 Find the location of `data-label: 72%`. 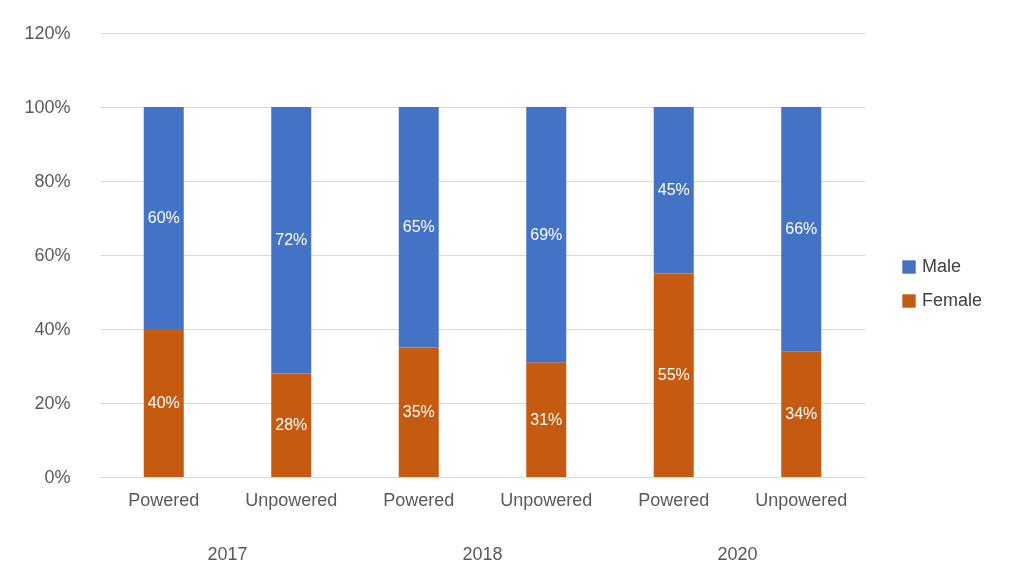

data-label: 72% is located at coordinates (291, 240).